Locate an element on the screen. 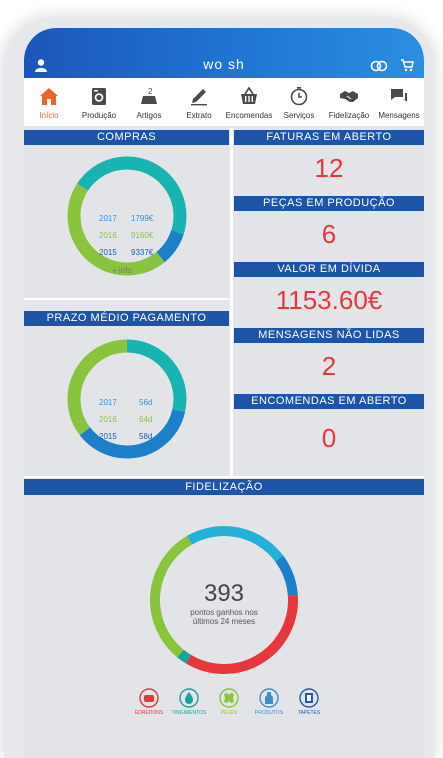 This screenshot has width=443, height=758. nav-artigos: 2 Artigos is located at coordinates (149, 102).